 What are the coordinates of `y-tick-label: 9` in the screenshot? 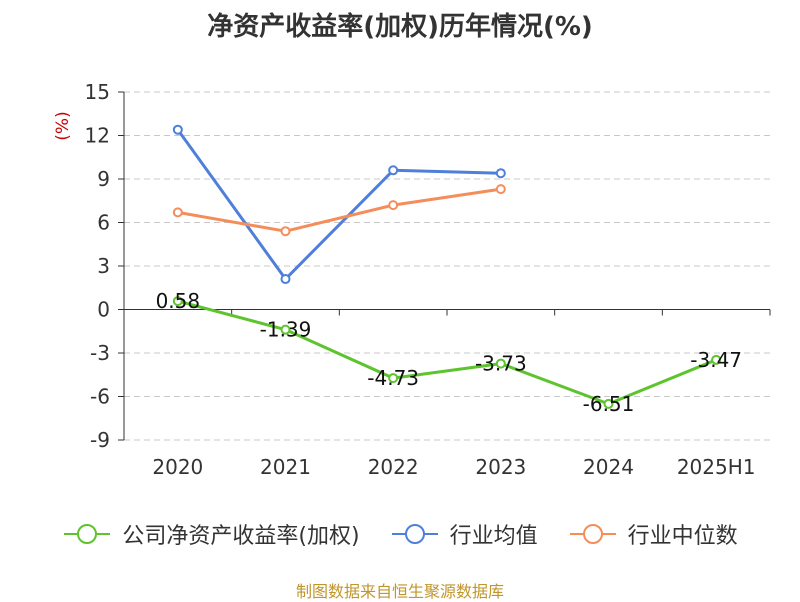 It's located at (103, 179).